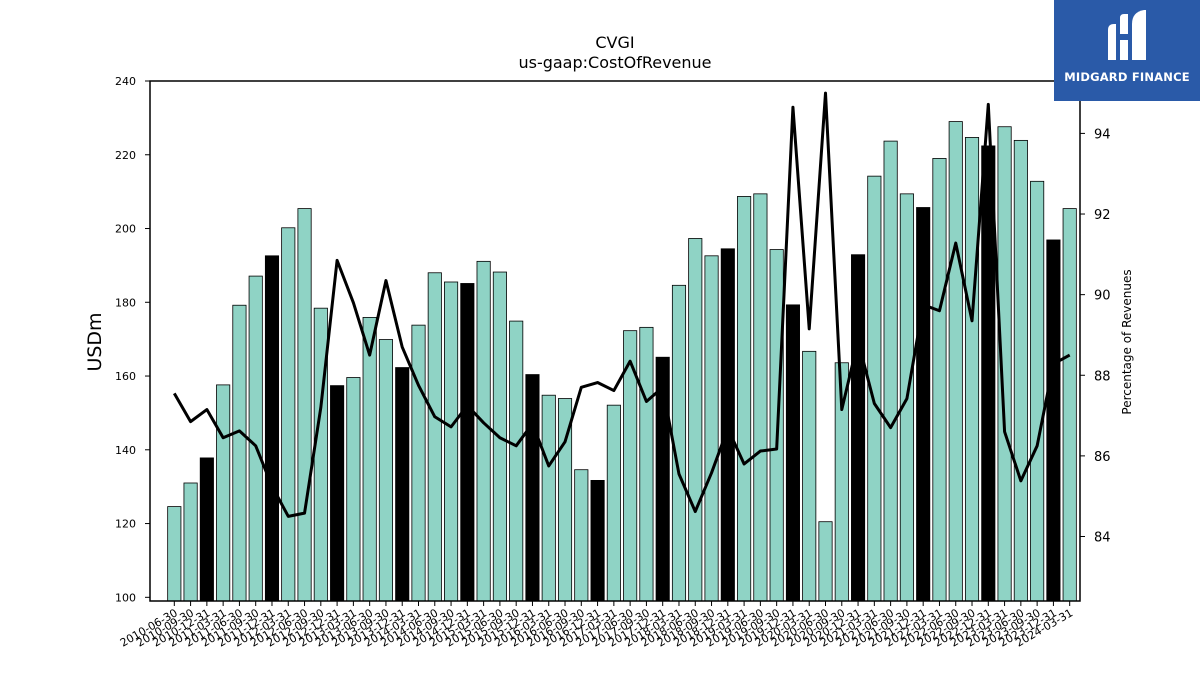 The width and height of the screenshot is (1200, 675). Describe the element at coordinates (1127, 35) in the screenshot. I see `logo-mark-icon` at that location.